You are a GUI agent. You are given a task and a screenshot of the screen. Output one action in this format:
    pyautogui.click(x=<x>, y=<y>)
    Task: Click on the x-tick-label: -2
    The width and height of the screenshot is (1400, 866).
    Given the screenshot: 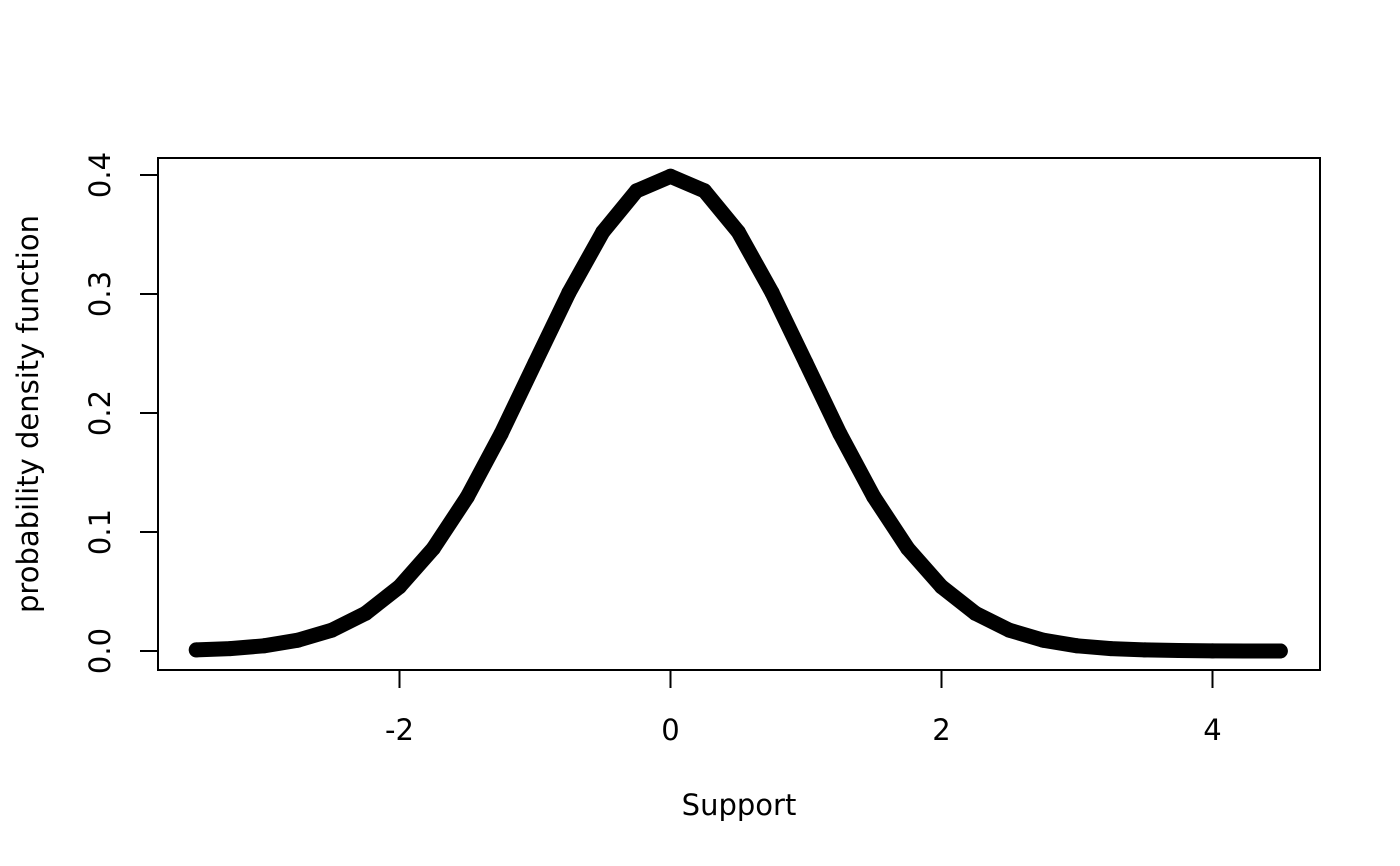 What is the action you would take?
    pyautogui.click(x=399, y=730)
    